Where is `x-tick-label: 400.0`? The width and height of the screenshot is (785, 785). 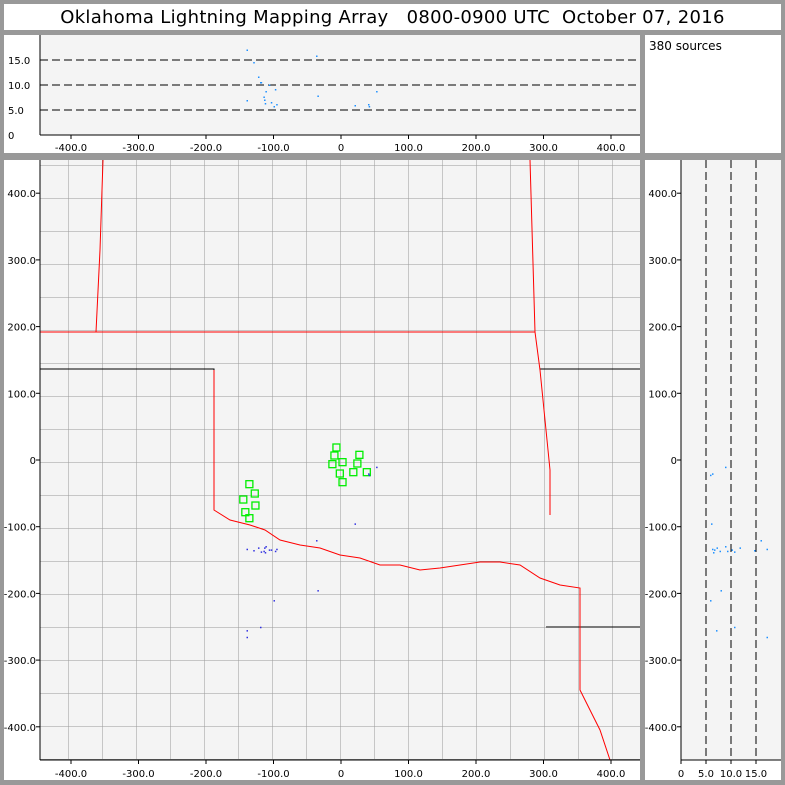 x-tick-label: 400.0 is located at coordinates (611, 148).